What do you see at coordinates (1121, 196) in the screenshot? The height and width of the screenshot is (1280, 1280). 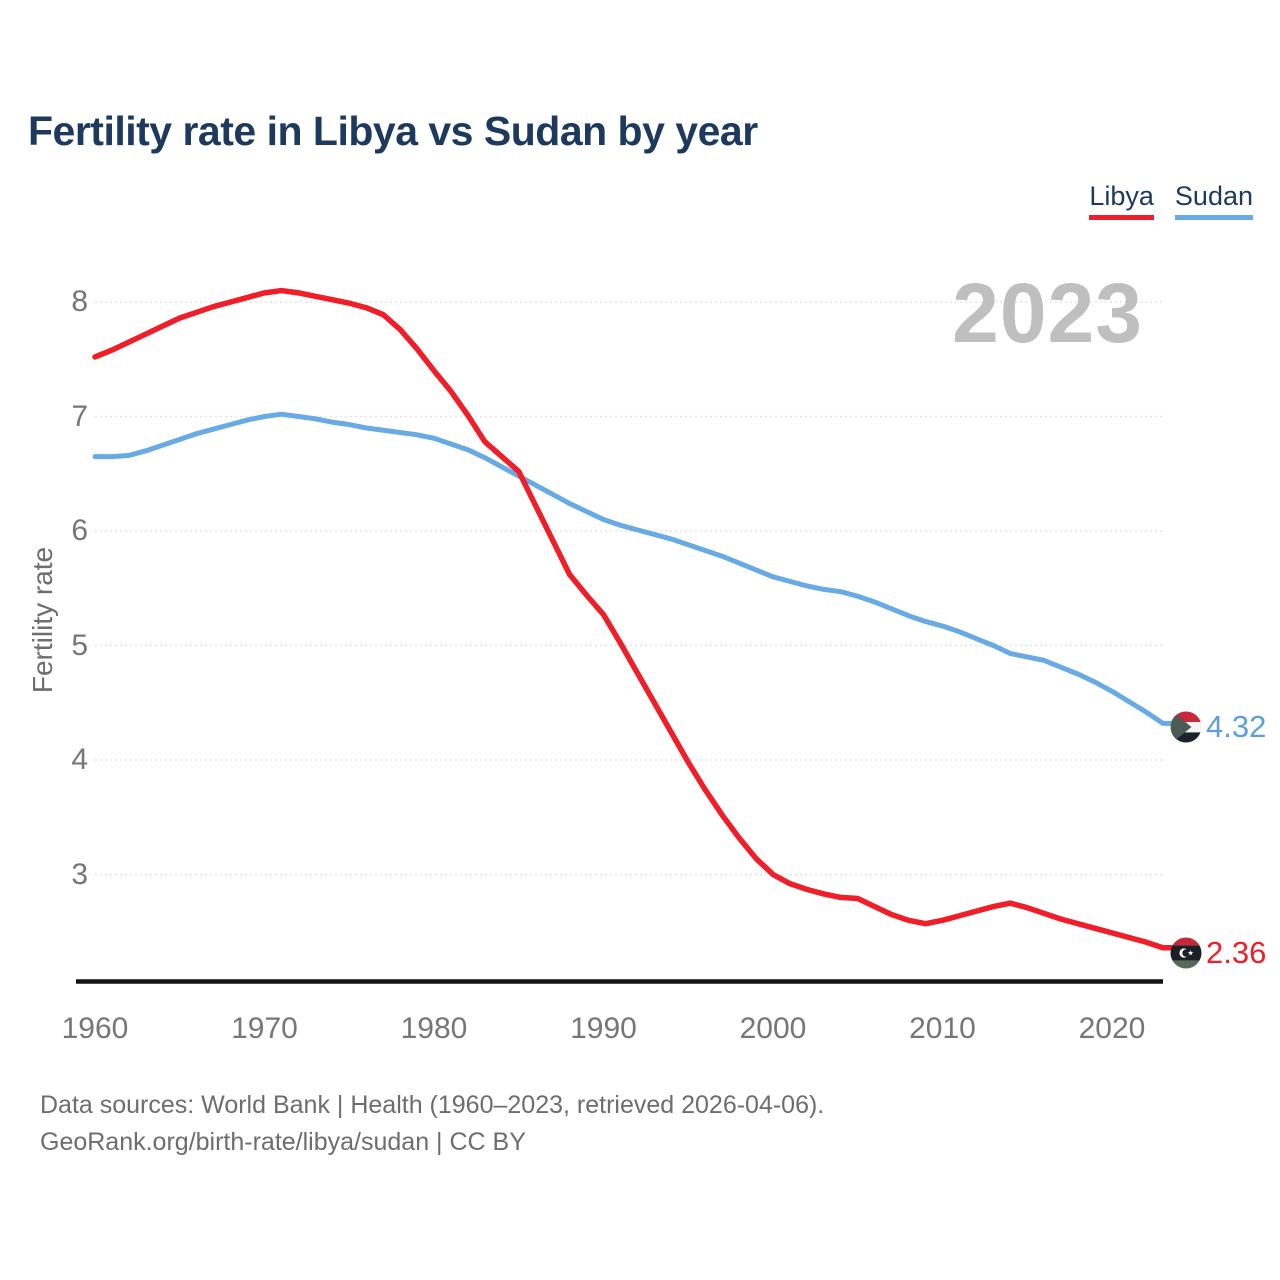 I see `legend-label-libya: Libya` at bounding box center [1121, 196].